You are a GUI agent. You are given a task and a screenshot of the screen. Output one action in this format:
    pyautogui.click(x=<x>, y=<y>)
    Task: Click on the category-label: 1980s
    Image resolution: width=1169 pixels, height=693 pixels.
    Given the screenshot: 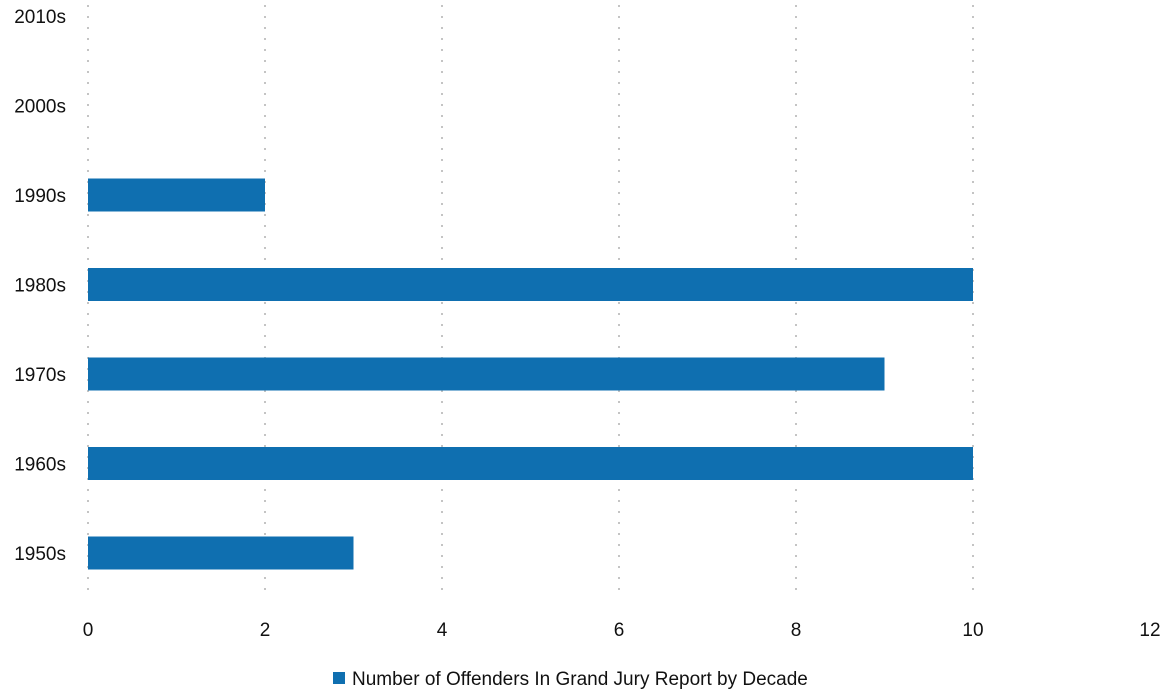 What is the action you would take?
    pyautogui.click(x=40, y=286)
    